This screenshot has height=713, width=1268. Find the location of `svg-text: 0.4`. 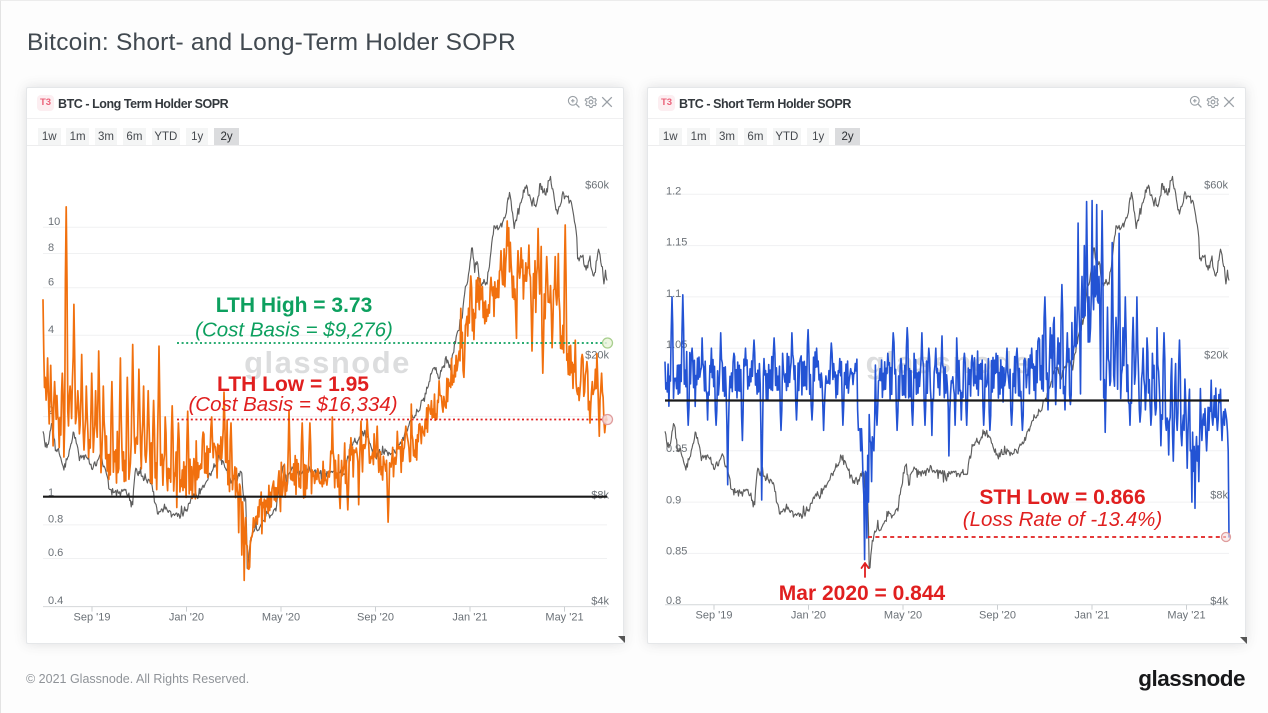

svg-text: 0.4 is located at coordinates (55, 601).